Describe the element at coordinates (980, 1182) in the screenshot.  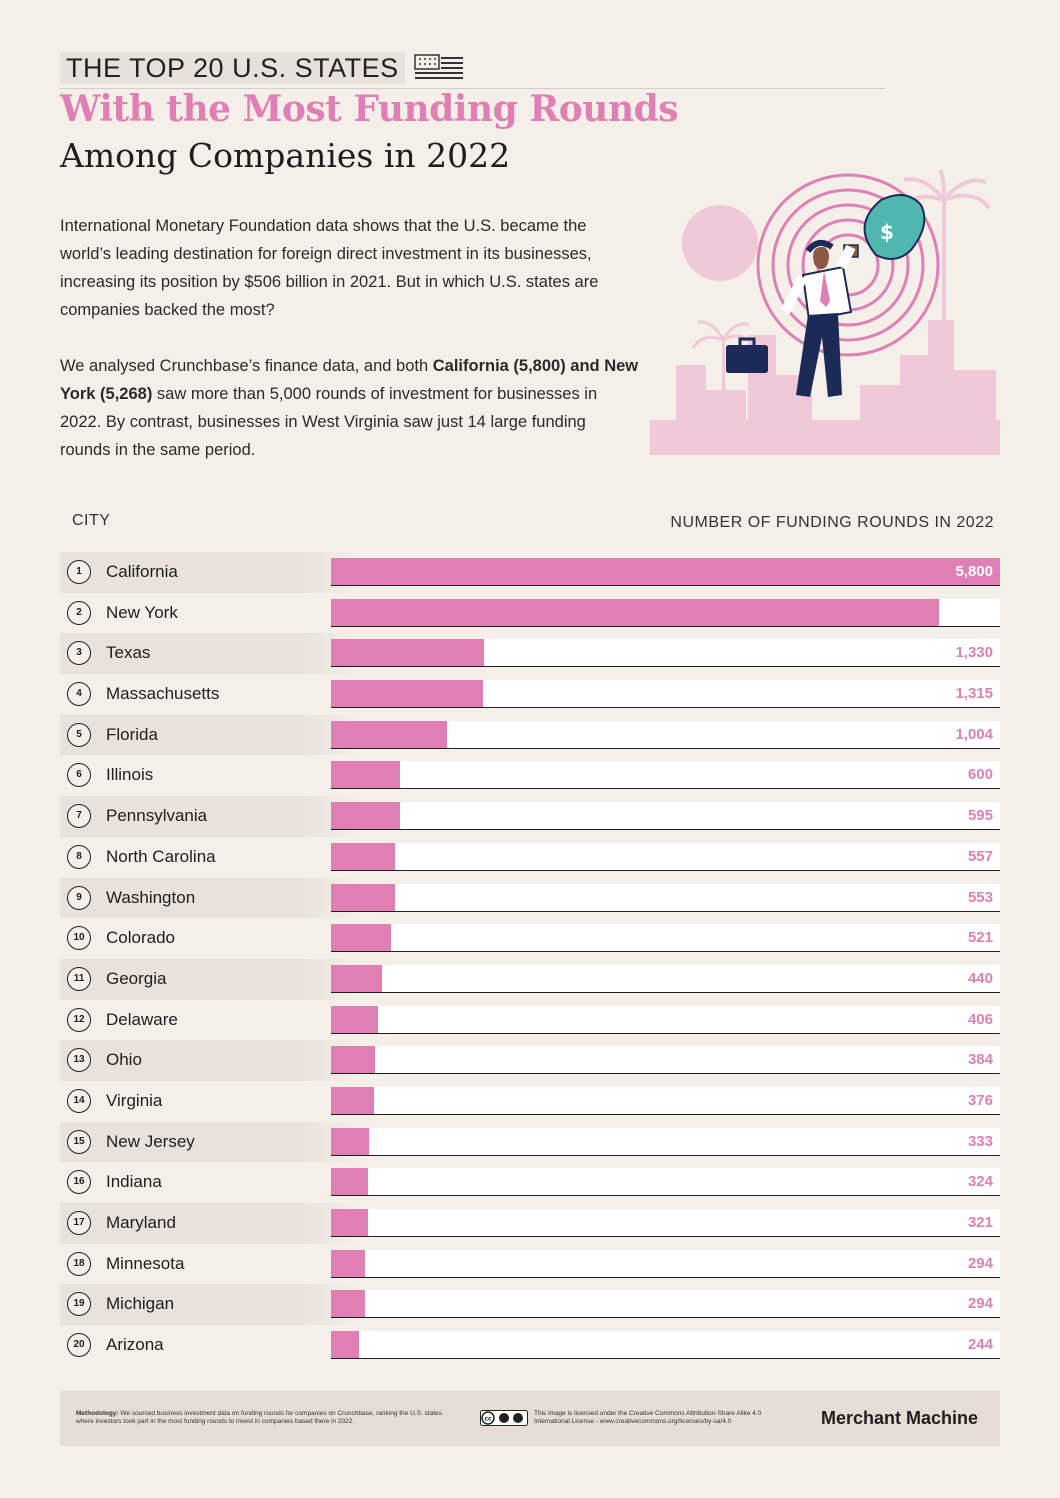
I see `value-label: 324` at that location.